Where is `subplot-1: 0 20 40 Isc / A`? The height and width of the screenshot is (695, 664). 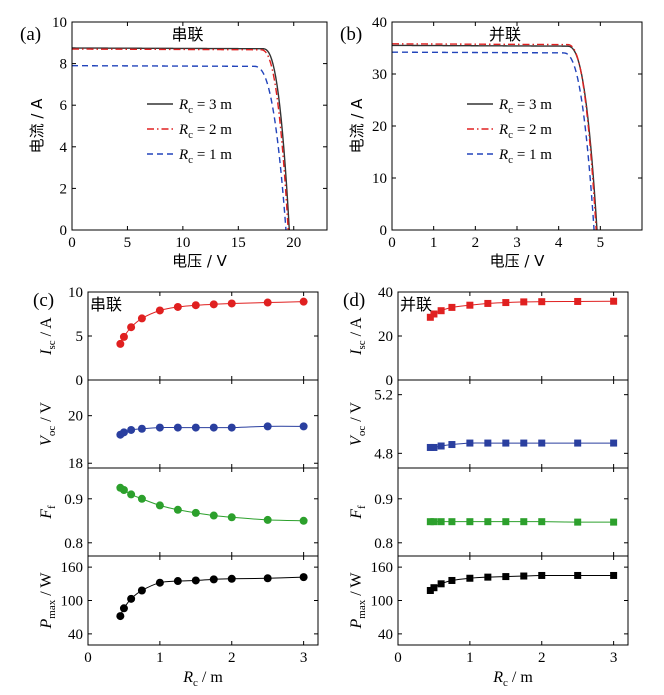
subplot-1: 0 20 40 Isc / A is located at coordinates (488, 337).